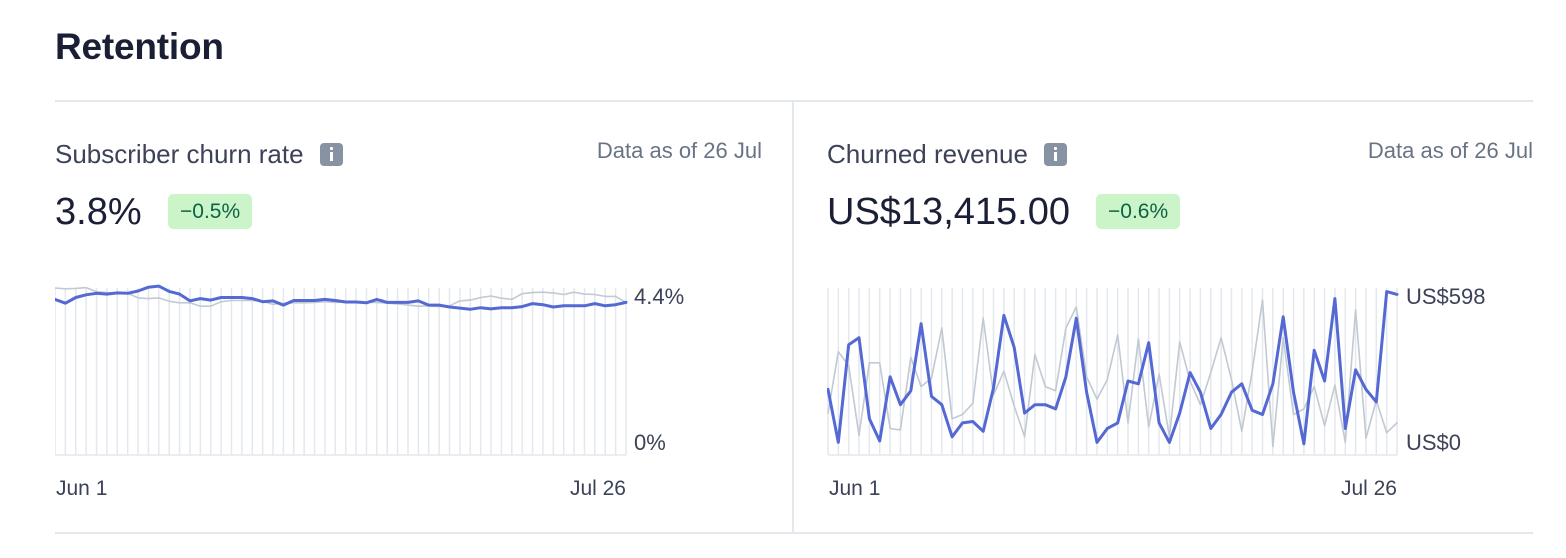 The image size is (1566, 558). Describe the element at coordinates (179, 154) in the screenshot. I see `churn-rate-title-text: Subscriber churn rate` at that location.